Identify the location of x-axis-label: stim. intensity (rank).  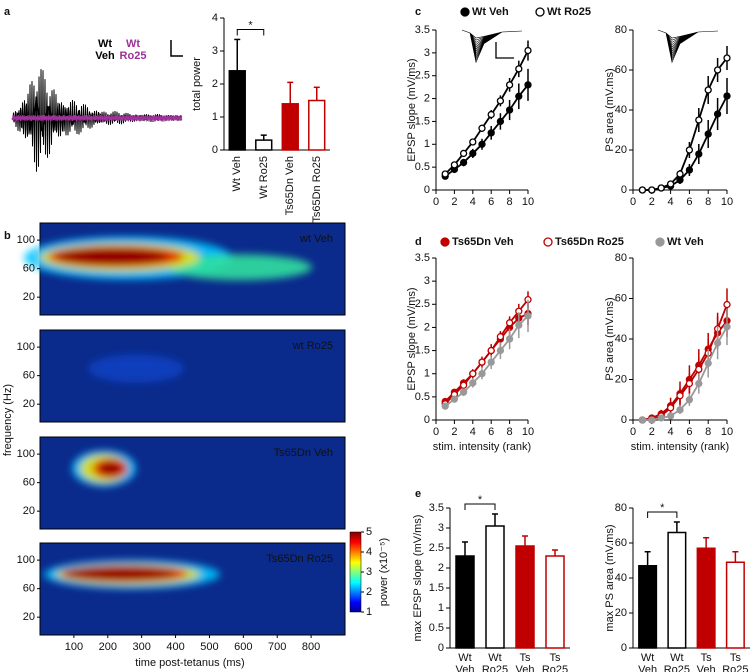
(482, 447).